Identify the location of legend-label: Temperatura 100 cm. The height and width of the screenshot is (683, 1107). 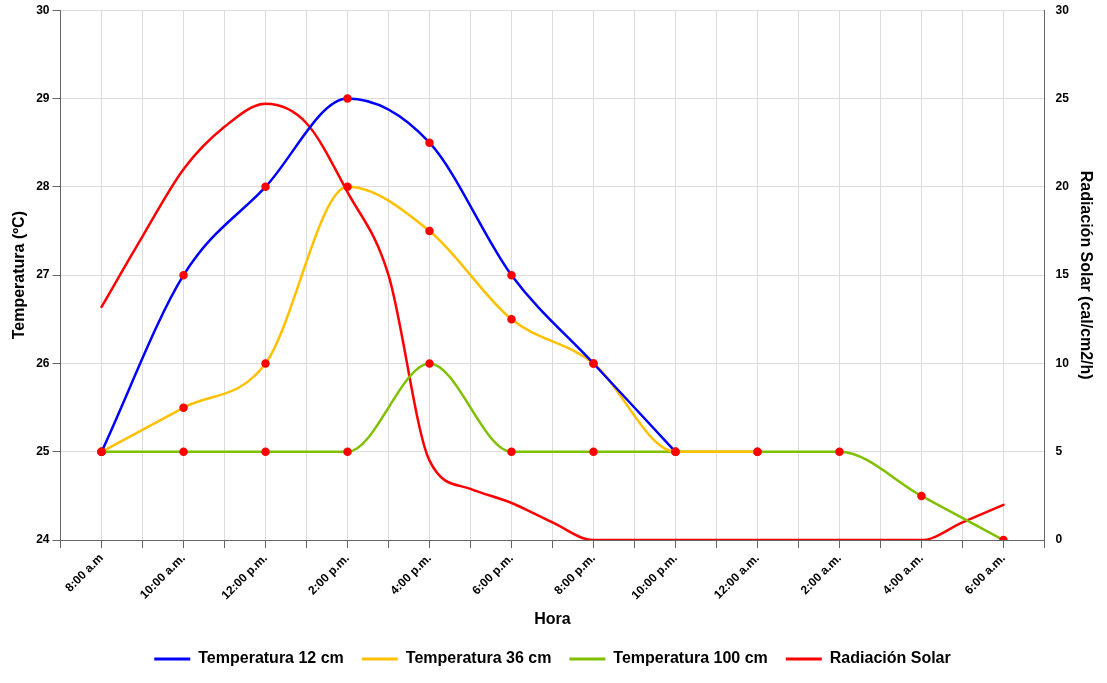
(690, 658).